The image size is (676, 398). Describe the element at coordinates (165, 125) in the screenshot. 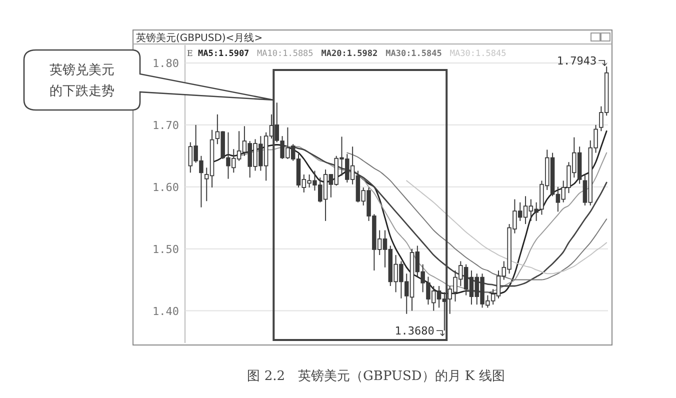

I see `y-tick-label: 1.70` at that location.